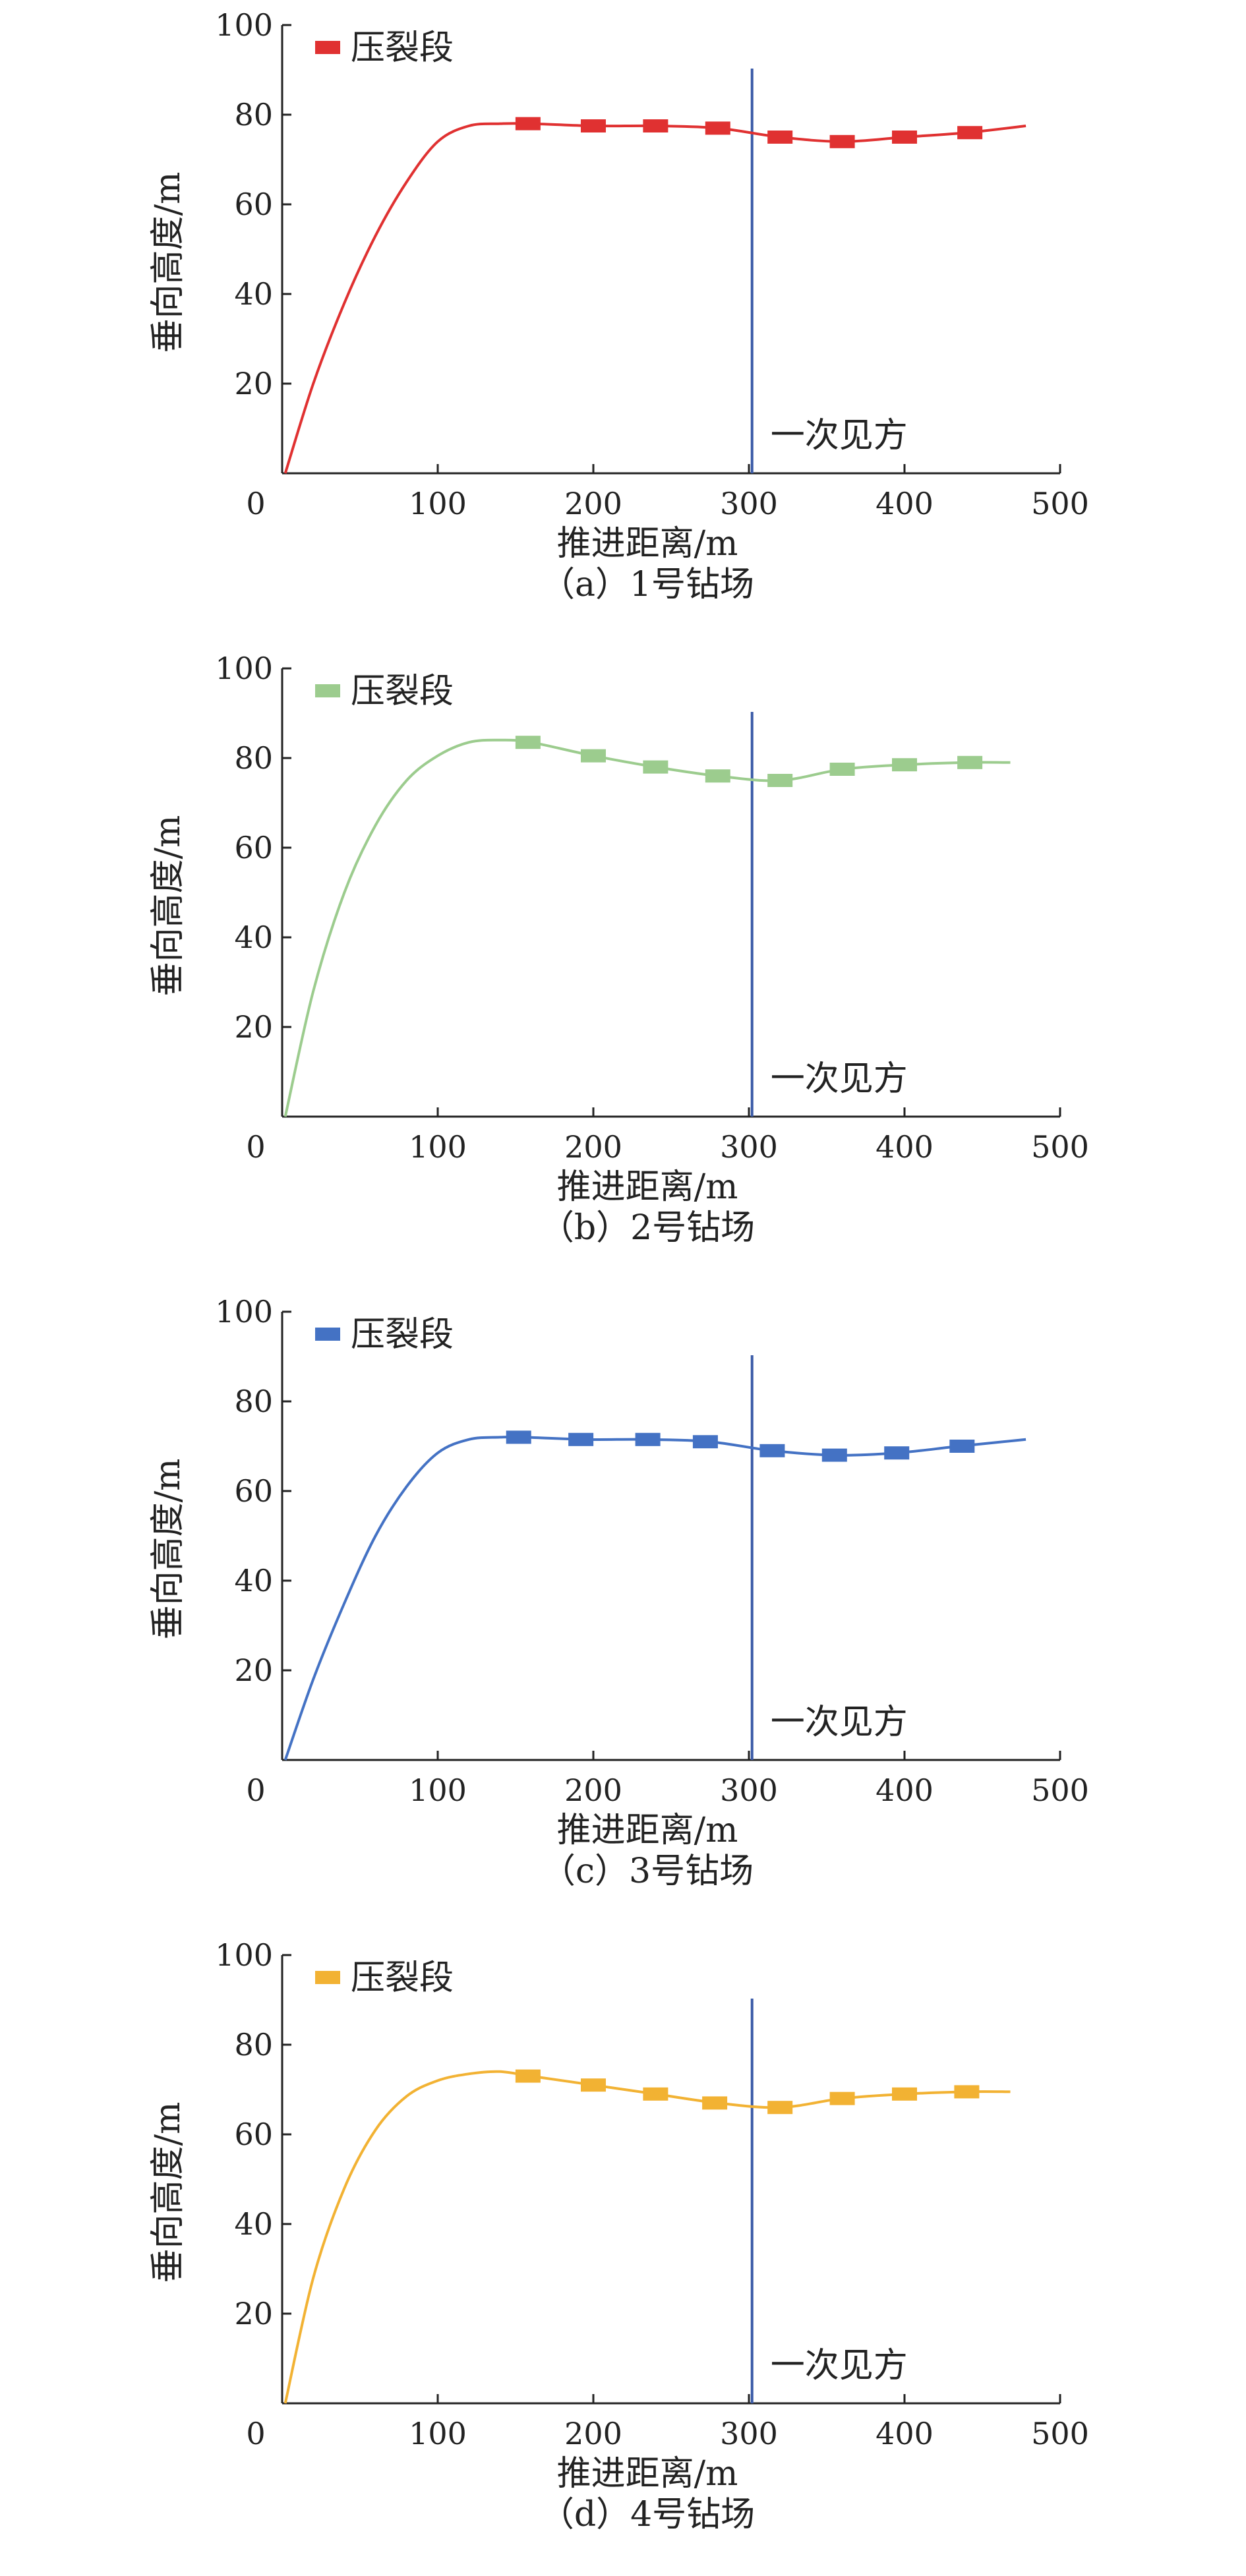 This screenshot has width=1246, height=2576. I want to click on panel-caption: （d）4号钻场, so click(647, 2514).